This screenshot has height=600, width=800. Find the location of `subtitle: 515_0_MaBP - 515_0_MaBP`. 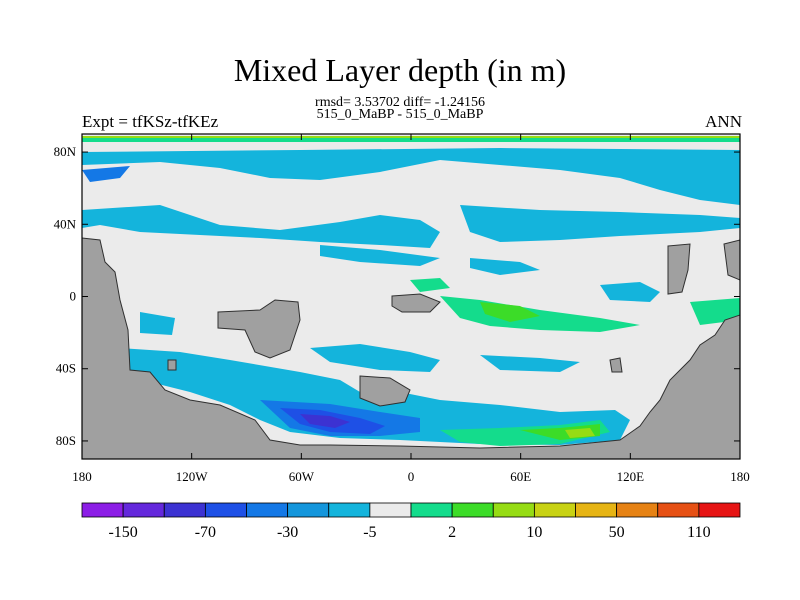

subtitle: 515_0_MaBP - 515_0_MaBP is located at coordinates (400, 114).